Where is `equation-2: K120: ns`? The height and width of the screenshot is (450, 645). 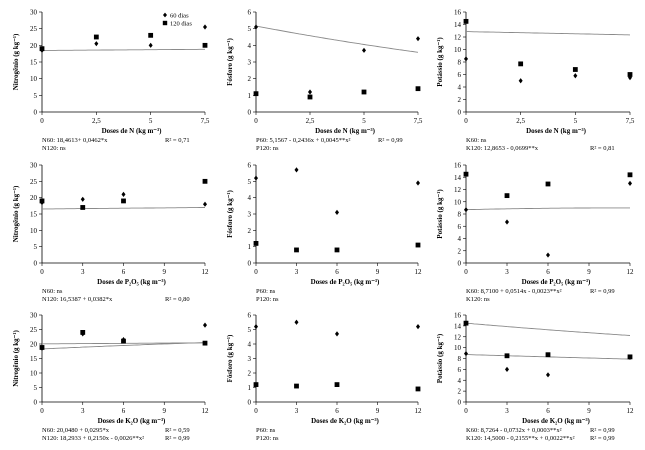 equation-2: K120: ns is located at coordinates (478, 299).